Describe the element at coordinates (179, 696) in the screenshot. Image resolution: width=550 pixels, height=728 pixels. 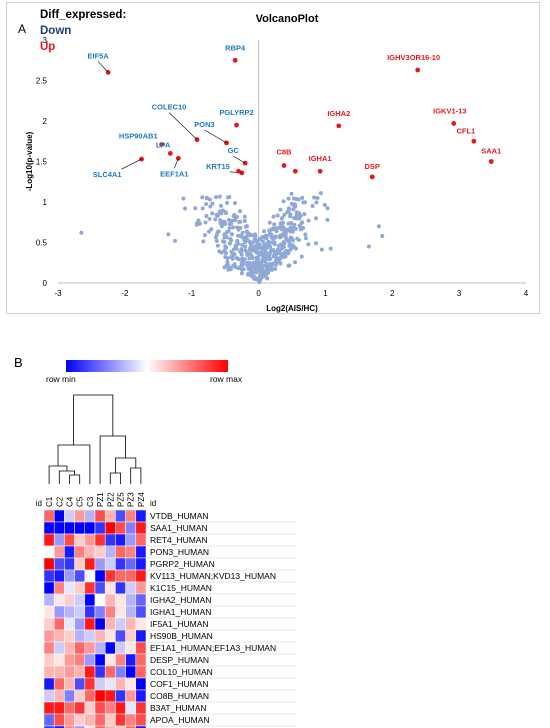
I see `row-label: CO8B_HUMAN` at that location.